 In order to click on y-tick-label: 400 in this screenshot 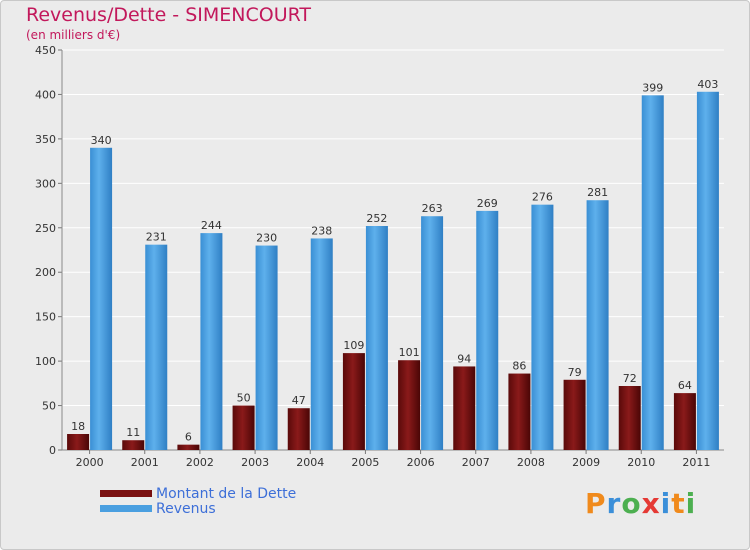, I will do `click(45, 94)`.